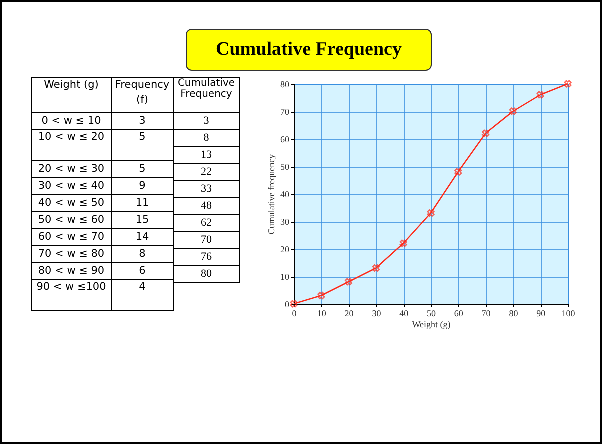 Image resolution: width=602 pixels, height=444 pixels. Describe the element at coordinates (206, 223) in the screenshot. I see `text: 62` at that location.